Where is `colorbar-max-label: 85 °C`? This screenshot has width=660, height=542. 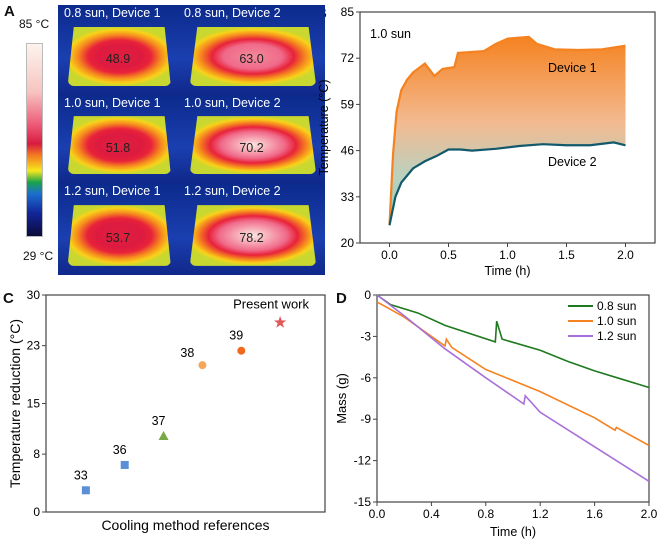
colorbar-max-label: 85 °C is located at coordinates (34, 24).